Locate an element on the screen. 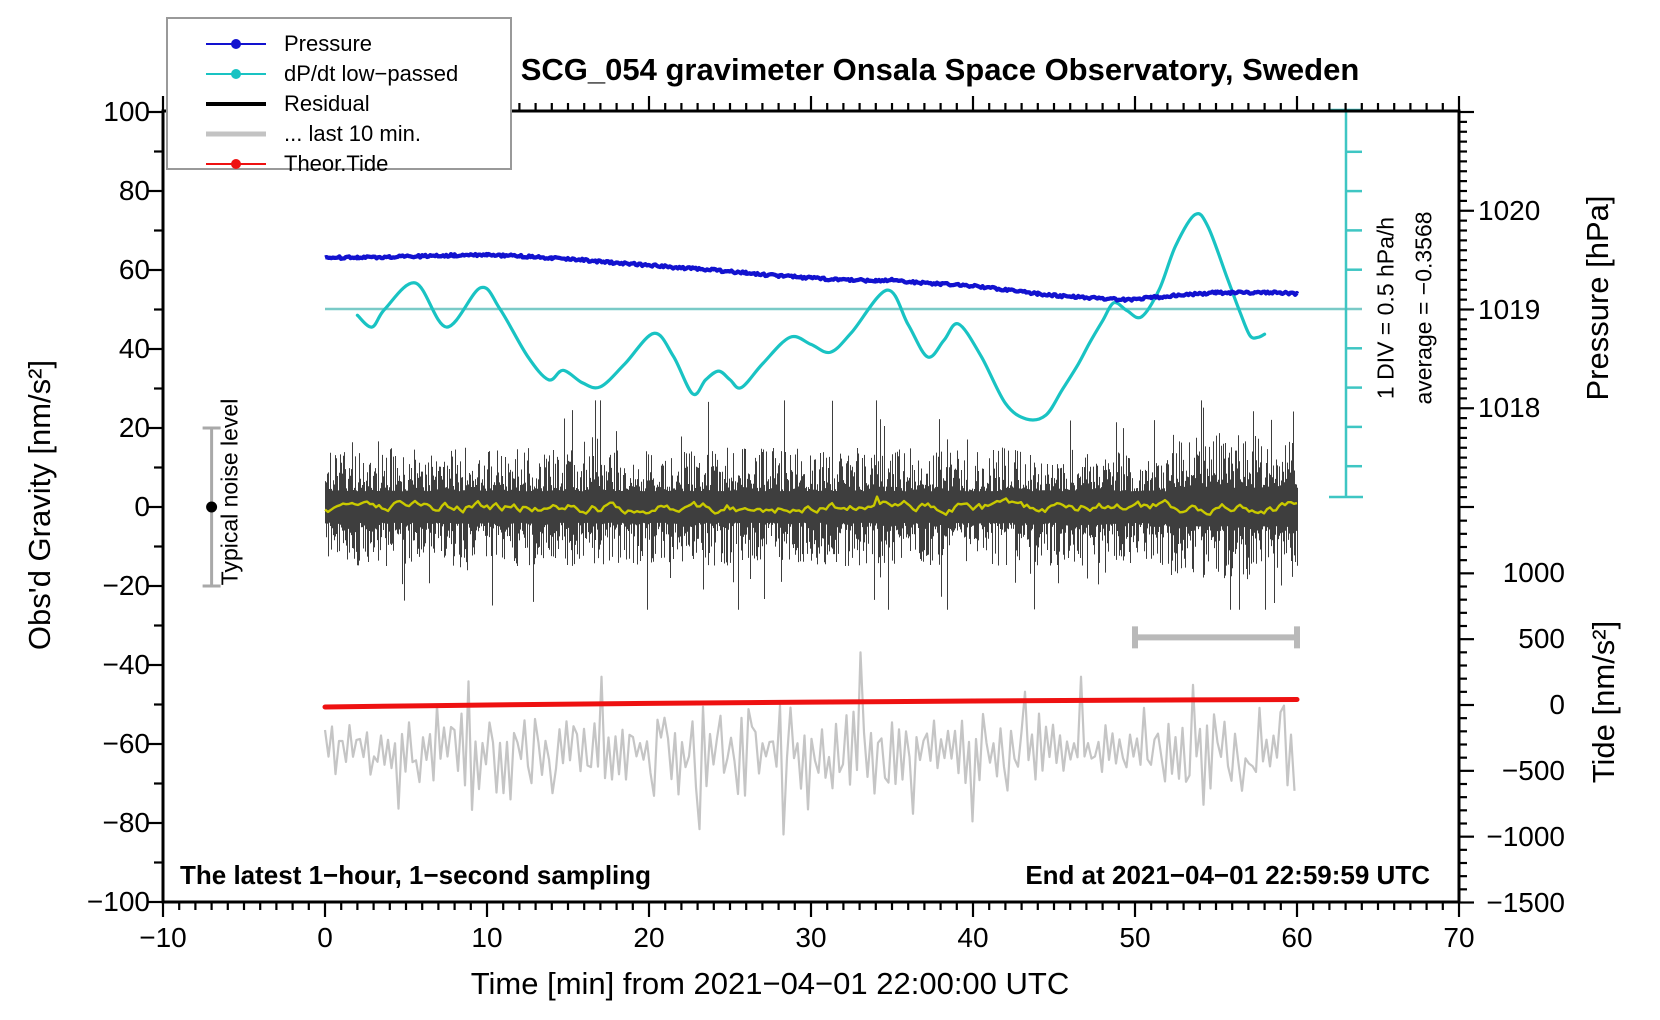  last10-line-icon is located at coordinates (236, 134).